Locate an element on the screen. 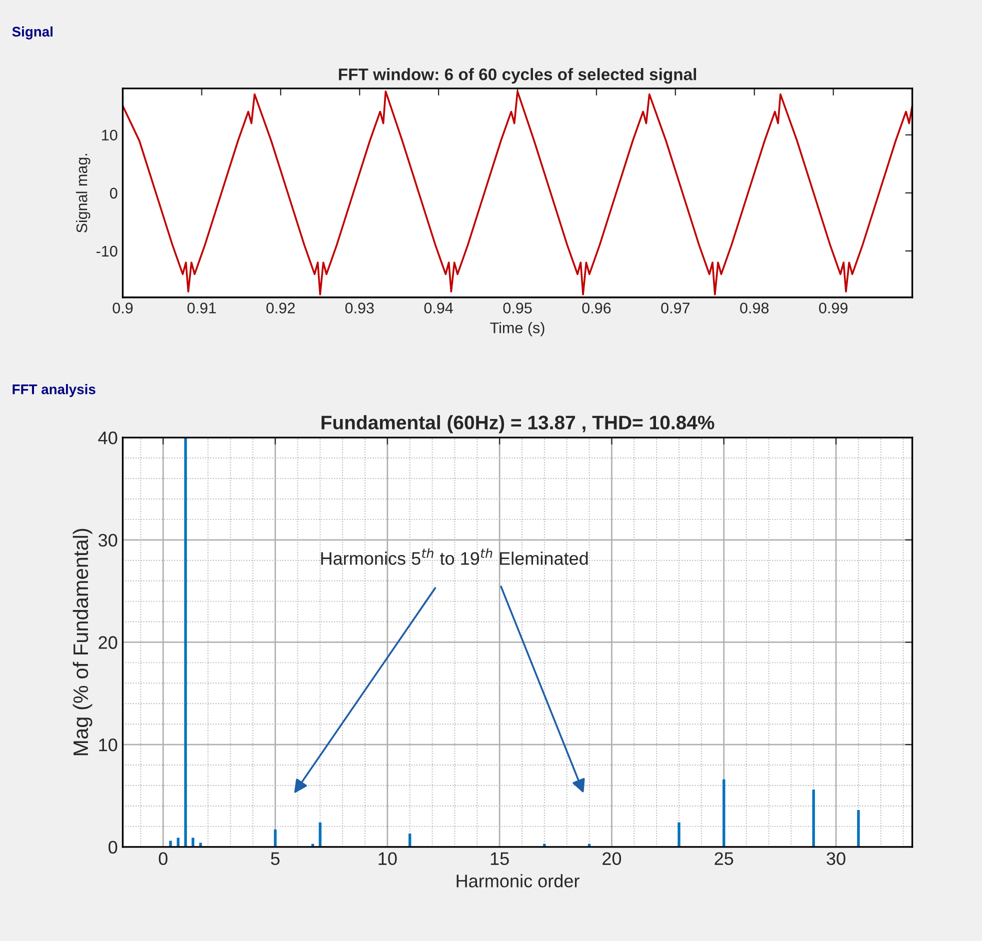  x-tick-label: 0.92 is located at coordinates (280, 308).